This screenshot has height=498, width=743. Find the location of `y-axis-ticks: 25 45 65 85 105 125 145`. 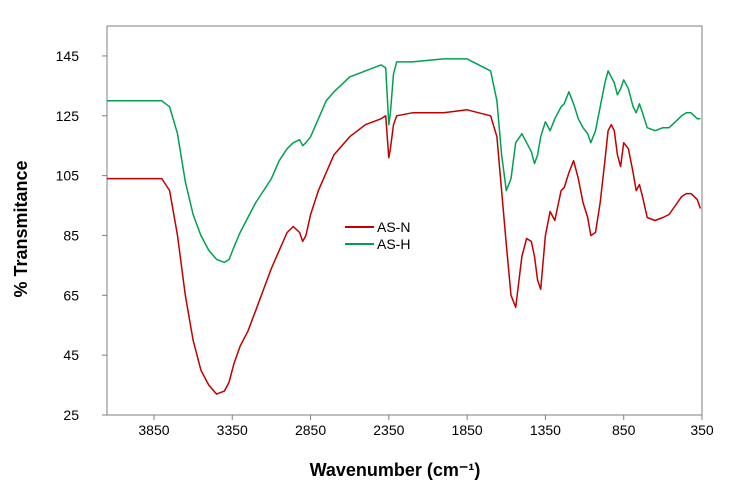

y-axis-ticks: 25 45 65 85 105 125 145 is located at coordinates (81, 235).